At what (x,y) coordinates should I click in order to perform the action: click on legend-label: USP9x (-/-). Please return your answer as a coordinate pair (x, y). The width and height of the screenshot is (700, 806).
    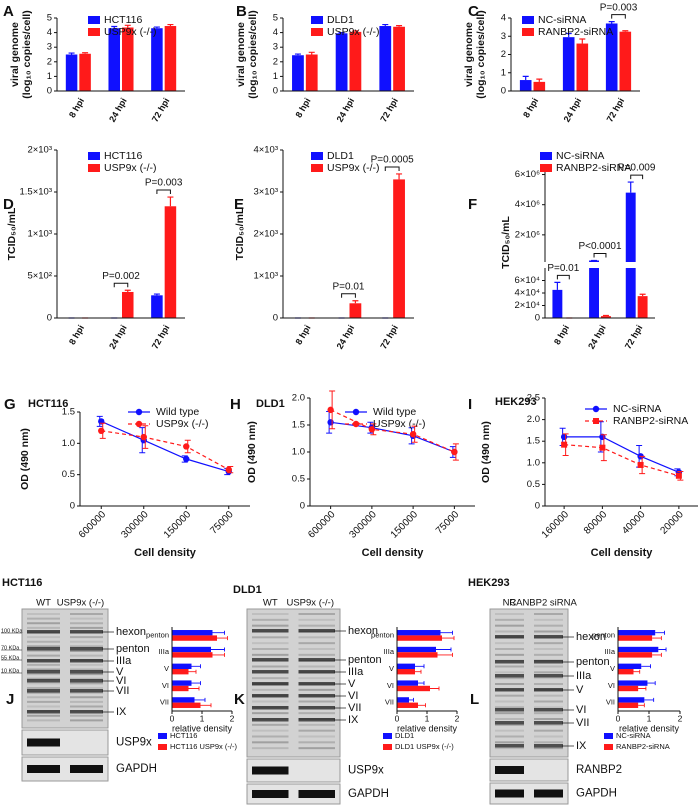
    Looking at the image, I should click on (182, 424).